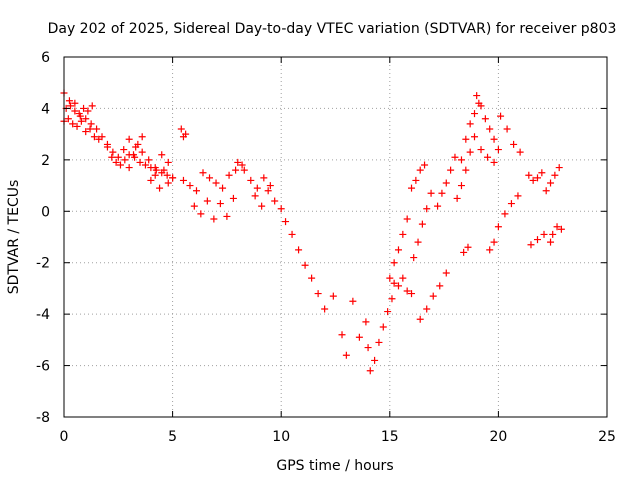 The height and width of the screenshot is (485, 640). I want to click on series-plateau-6-8h, so click(212, 178).